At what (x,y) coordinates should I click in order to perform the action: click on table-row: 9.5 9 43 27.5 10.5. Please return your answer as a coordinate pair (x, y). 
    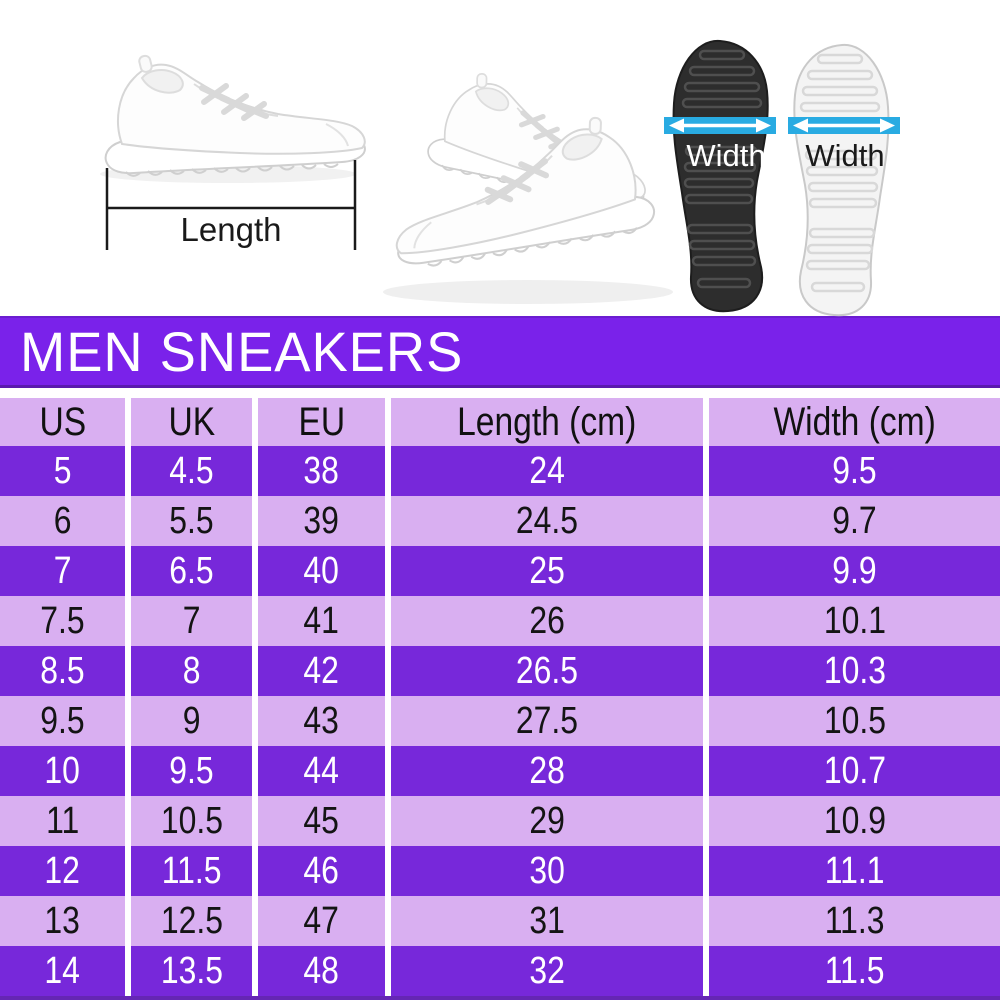
    Looking at the image, I should click on (500, 721).